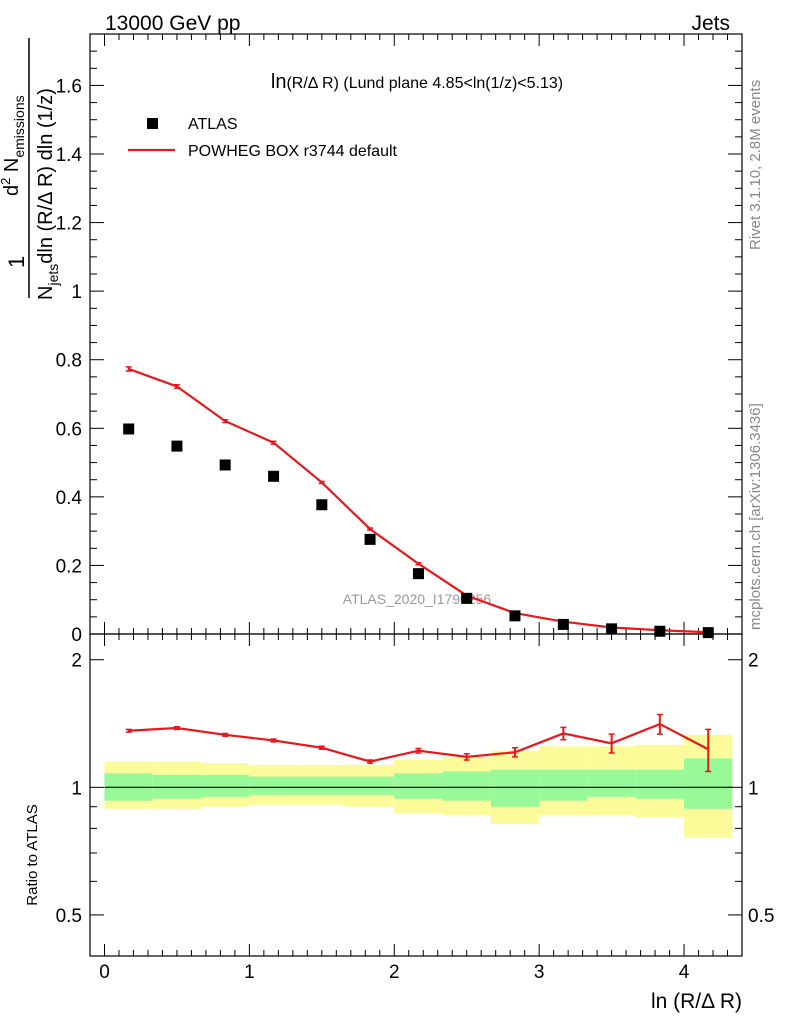 This screenshot has height=1029, width=786. What do you see at coordinates (69, 916) in the screenshot?
I see `y-tick-label-ratio-left-0.5: 0.5` at bounding box center [69, 916].